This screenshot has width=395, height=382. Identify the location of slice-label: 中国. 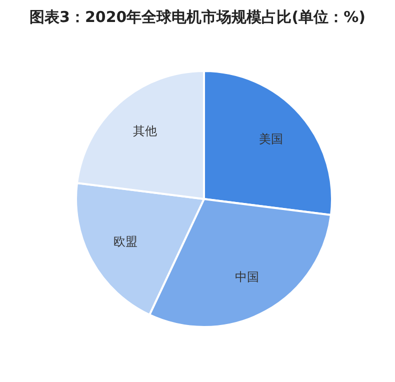
(247, 277).